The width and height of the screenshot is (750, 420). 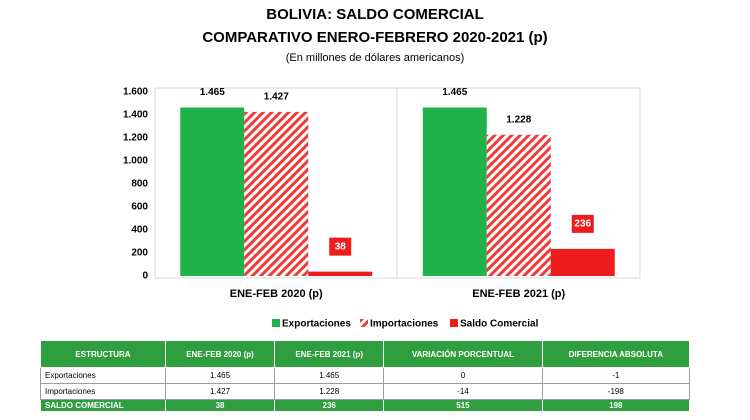 What do you see at coordinates (135, 138) in the screenshot?
I see `y-tick-label: 1.200` at bounding box center [135, 138].